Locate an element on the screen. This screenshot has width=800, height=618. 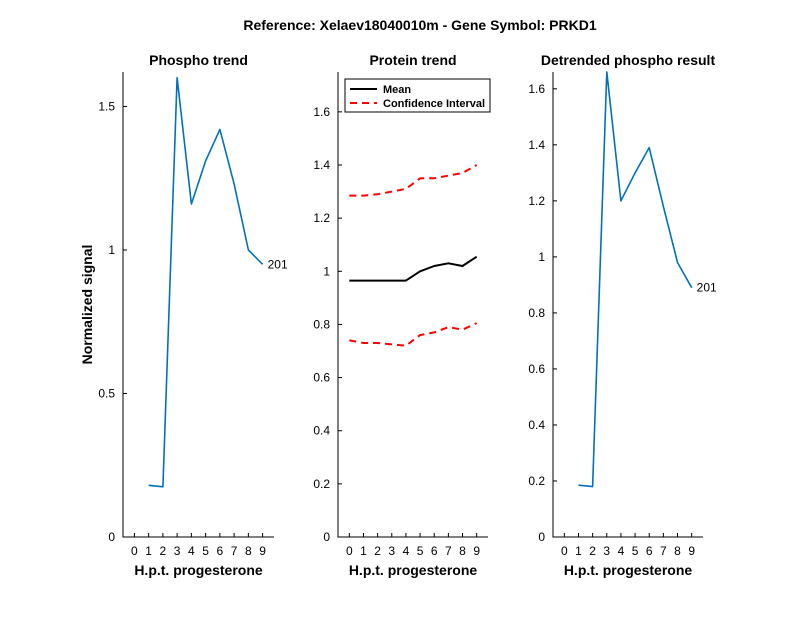
ci-upper-line is located at coordinates (413, 180).